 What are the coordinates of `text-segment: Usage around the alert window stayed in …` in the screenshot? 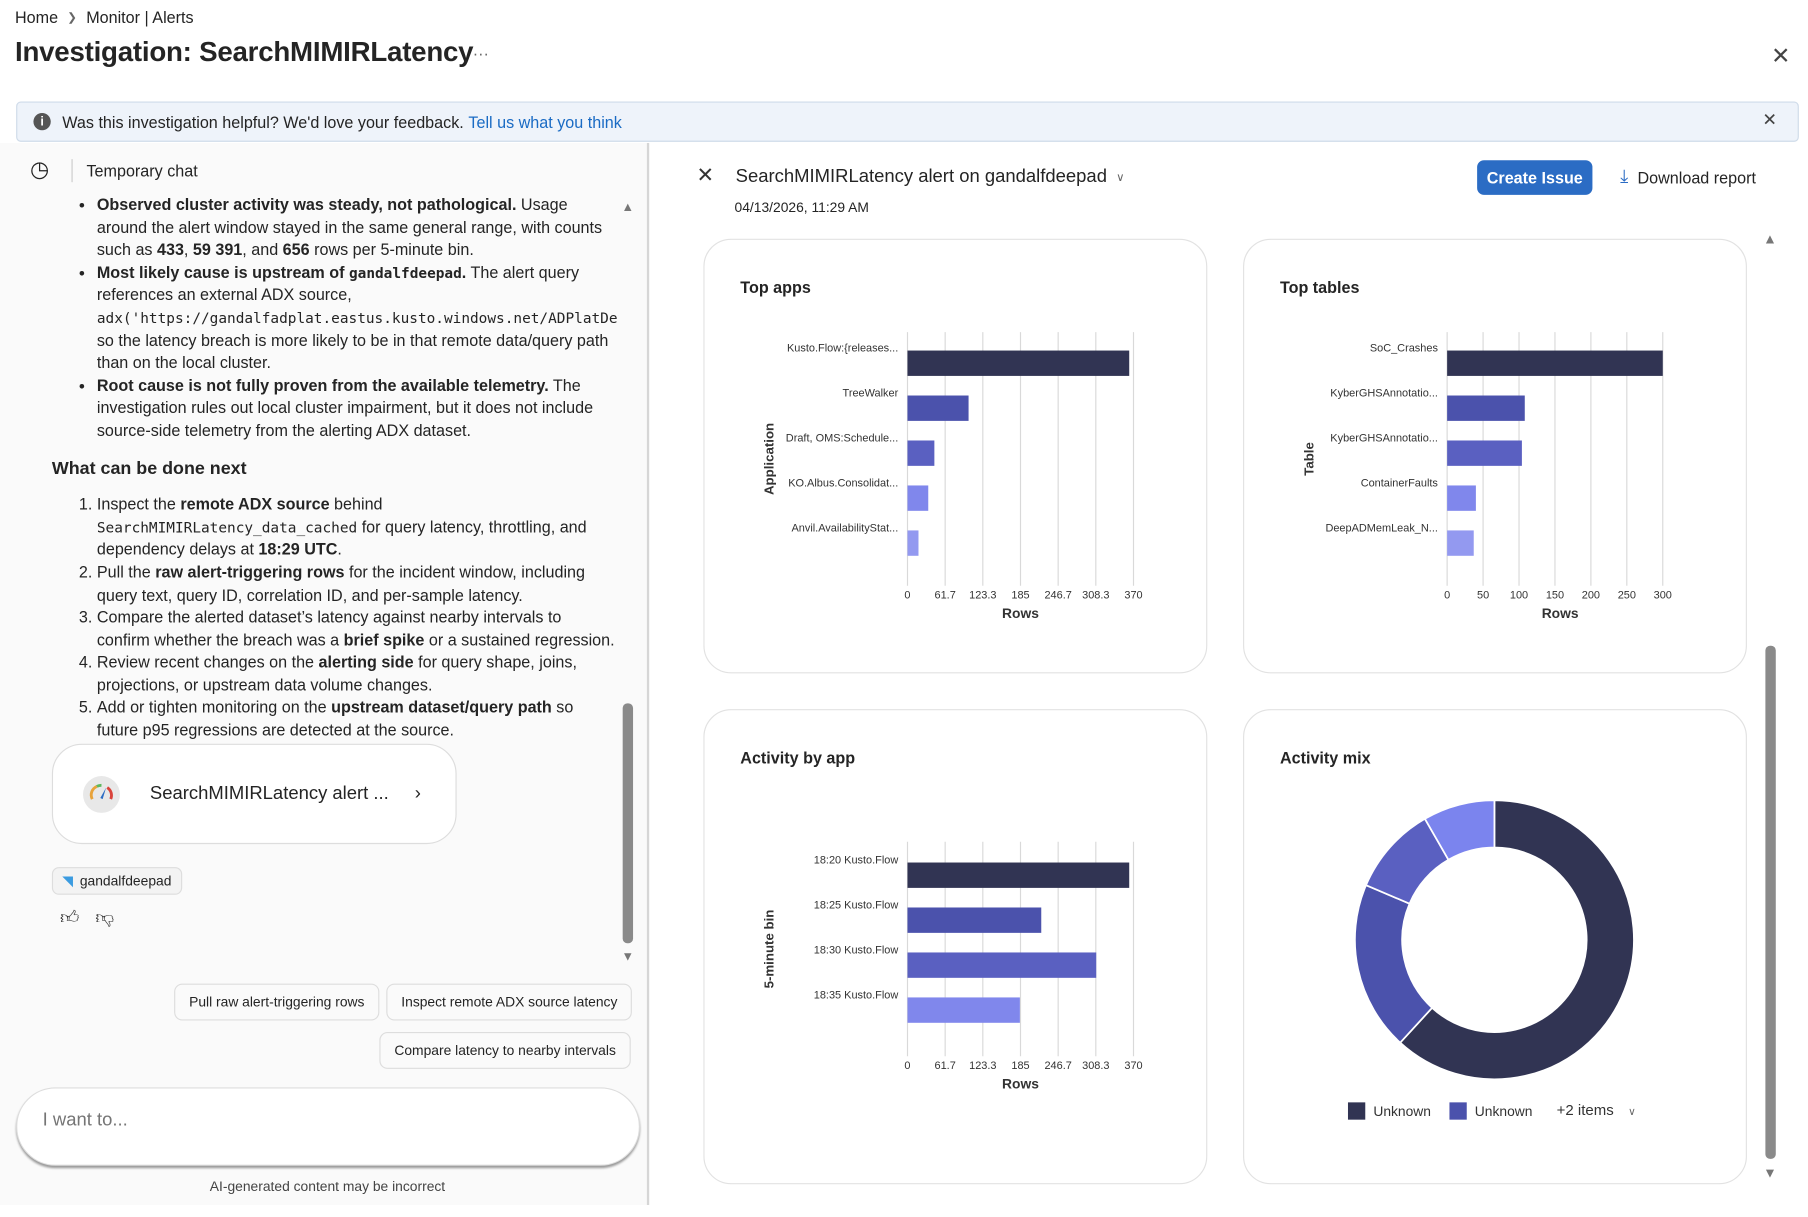 It's located at (349, 226).